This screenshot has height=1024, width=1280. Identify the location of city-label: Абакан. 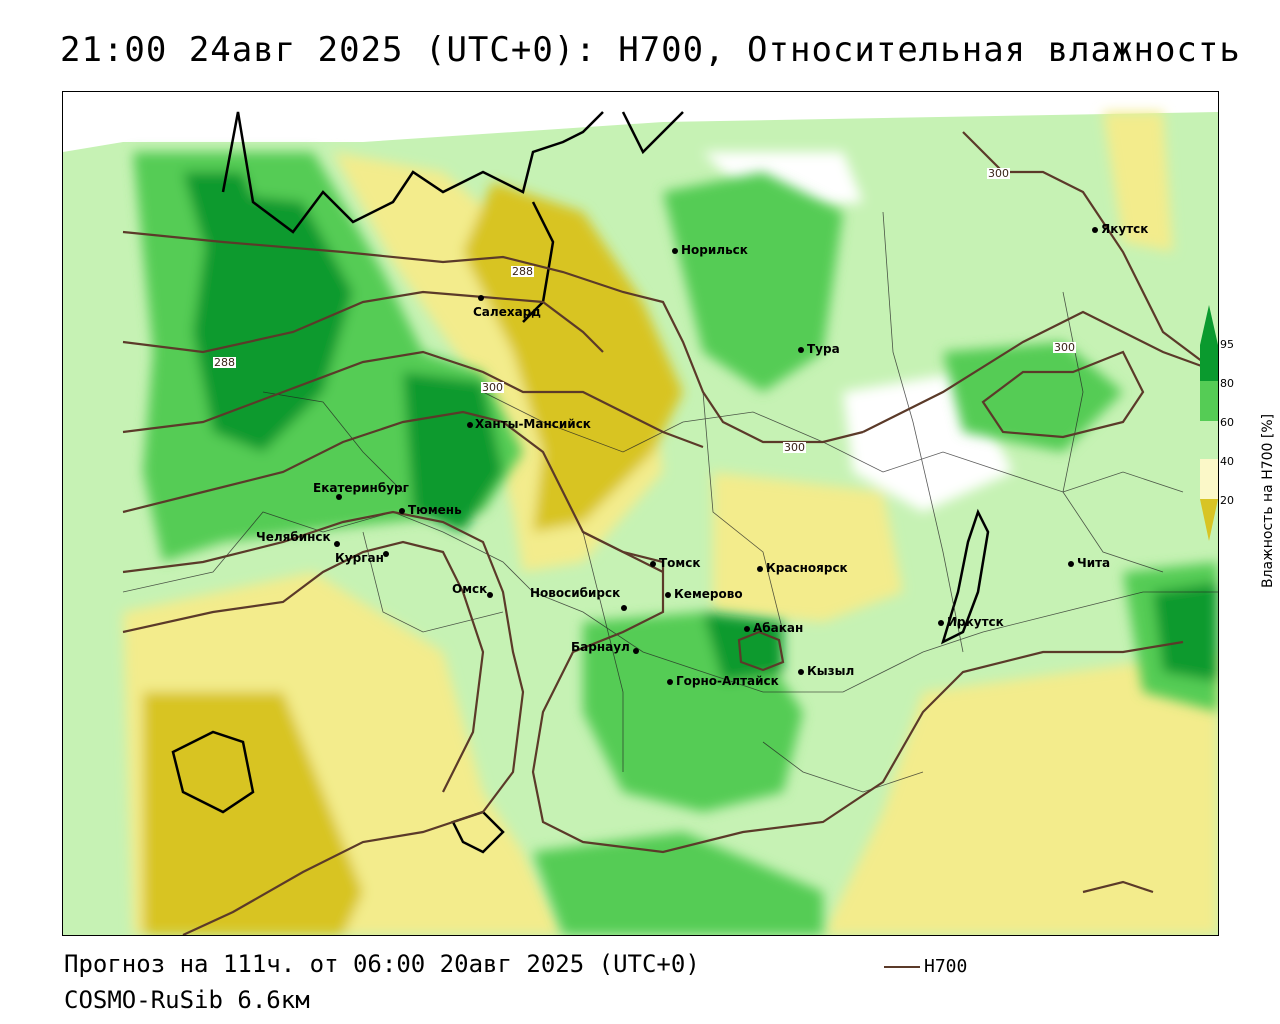
(778, 628).